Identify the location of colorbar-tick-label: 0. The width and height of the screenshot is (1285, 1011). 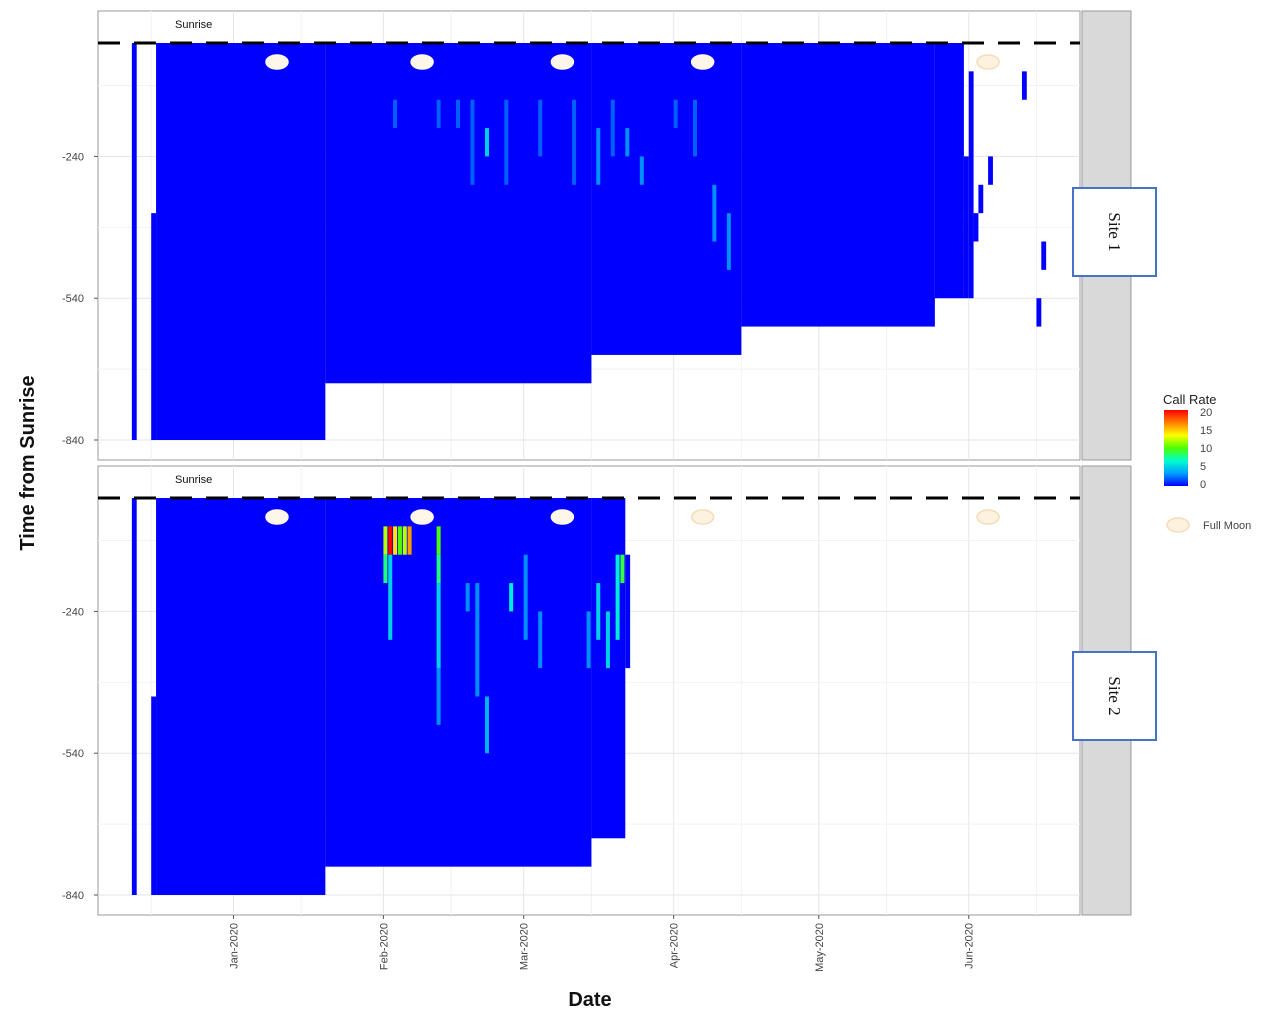
(1203, 485).